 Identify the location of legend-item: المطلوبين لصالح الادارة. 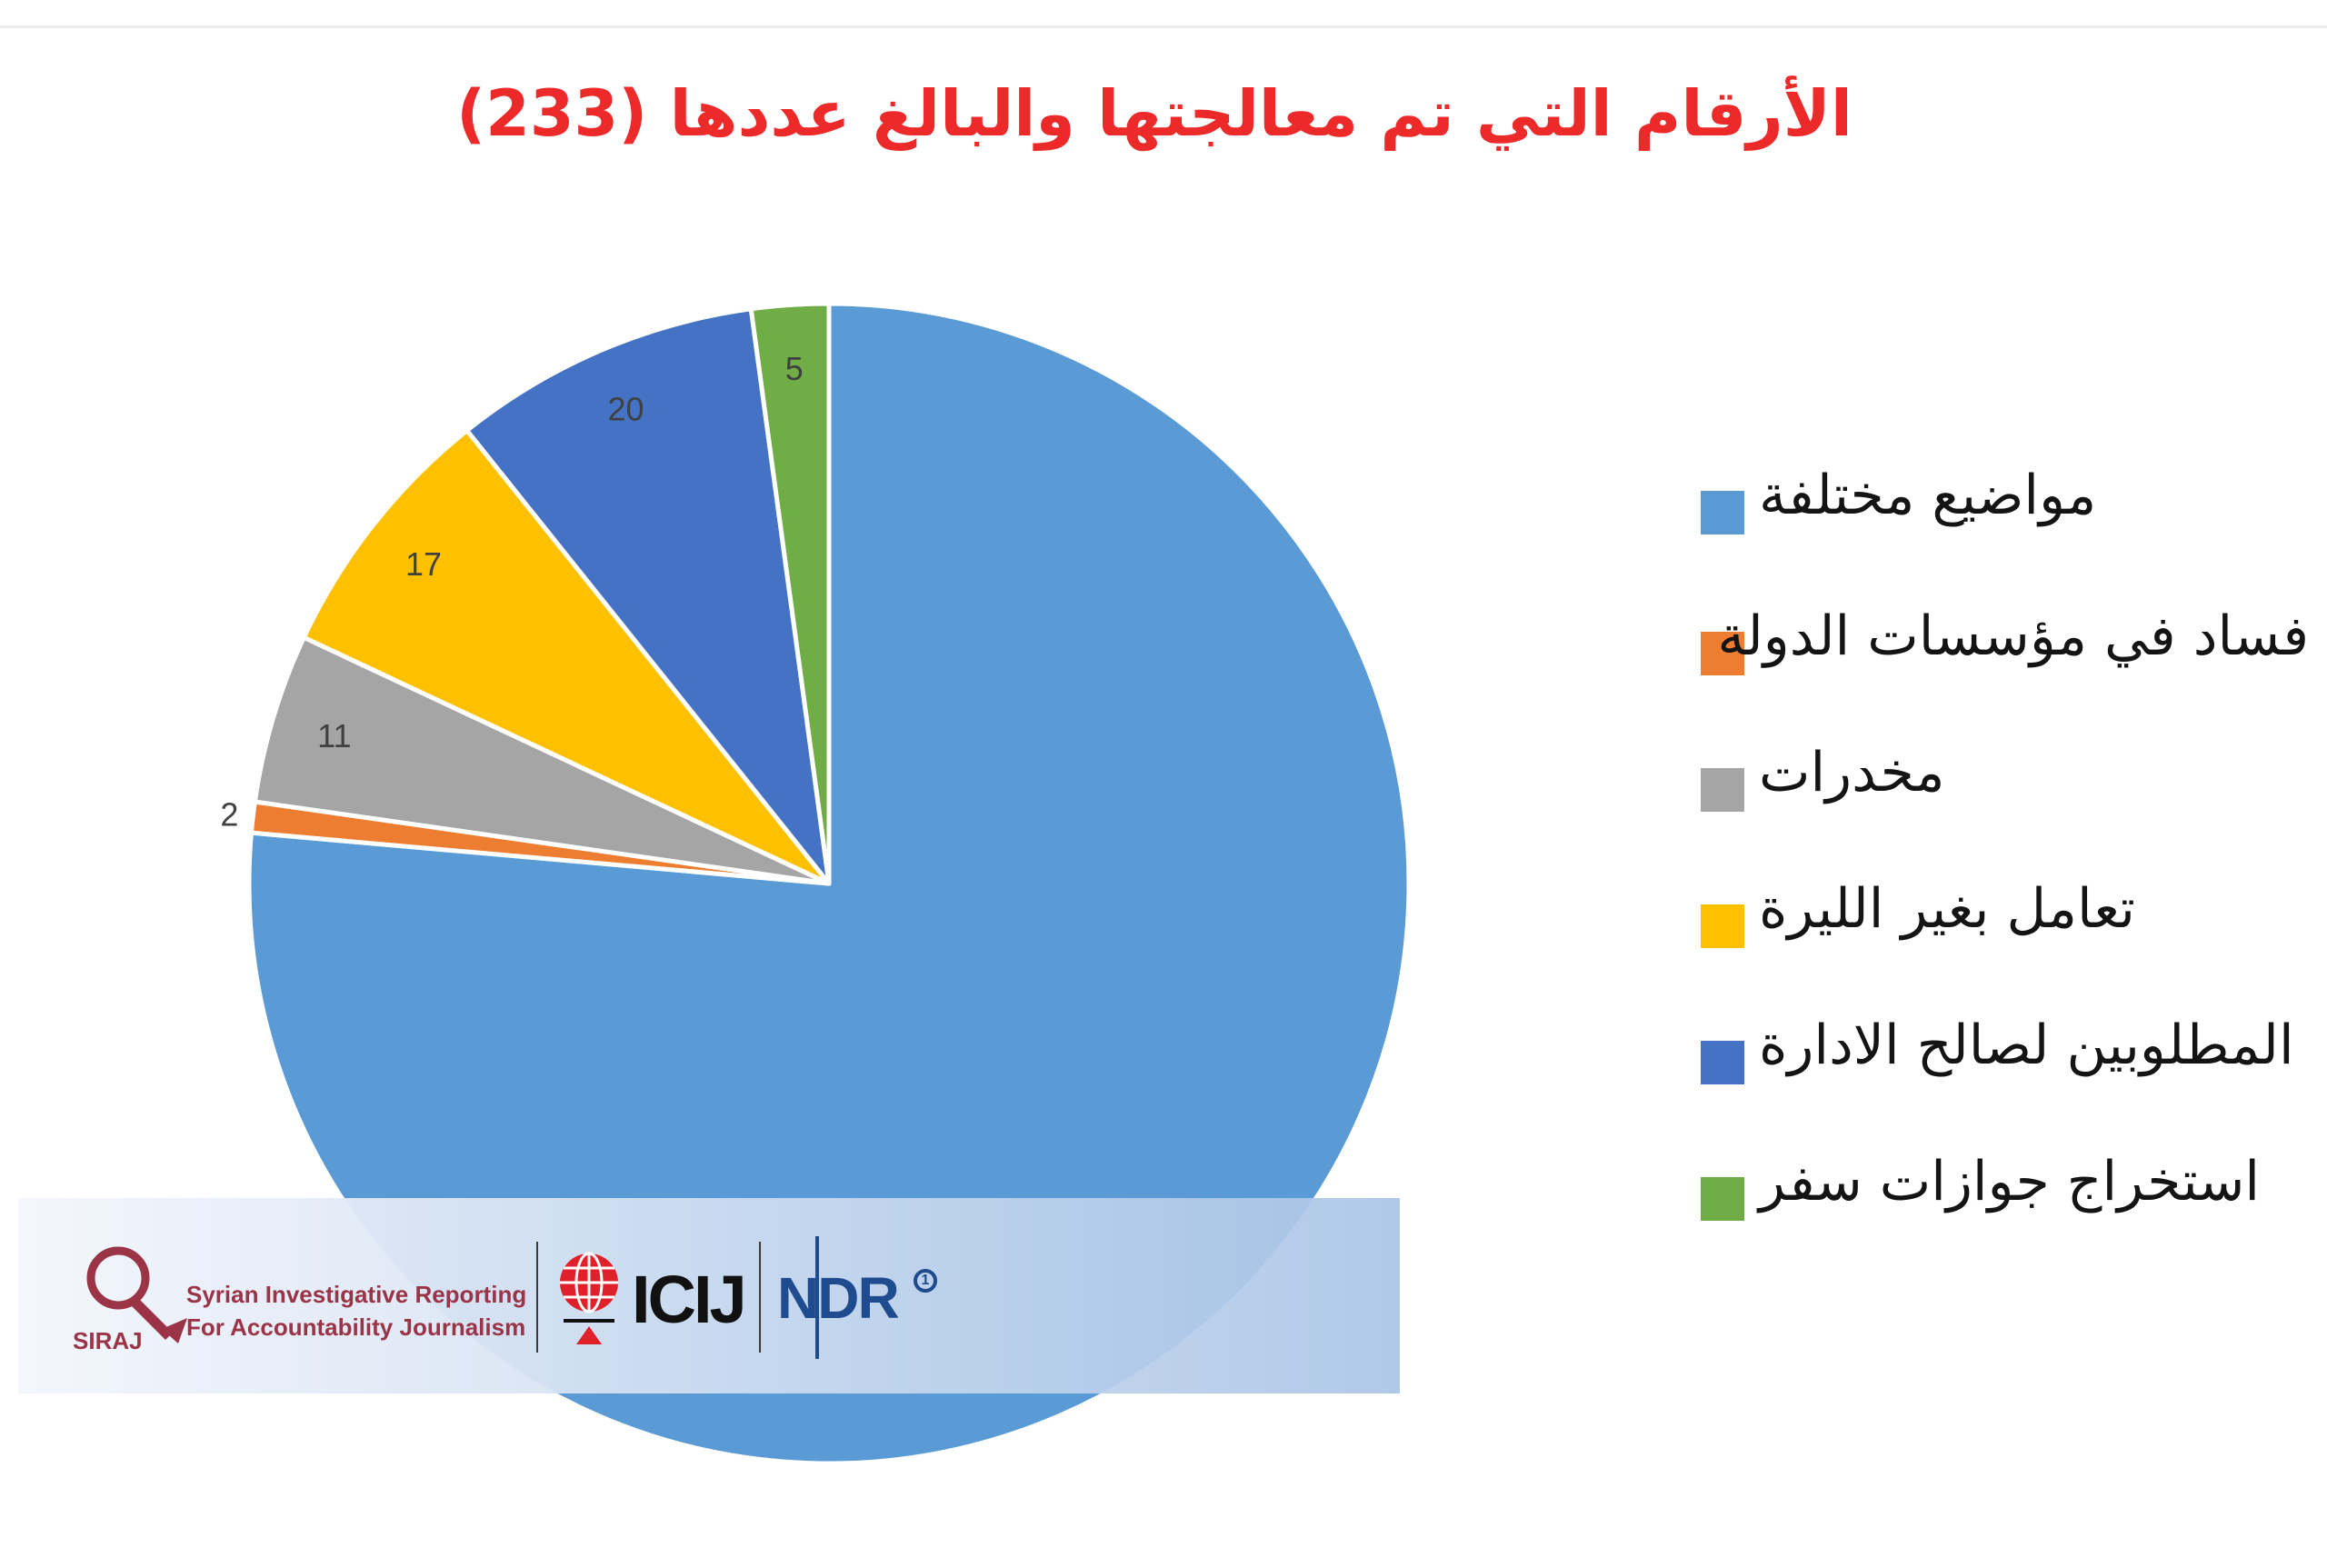
(2000, 1044).